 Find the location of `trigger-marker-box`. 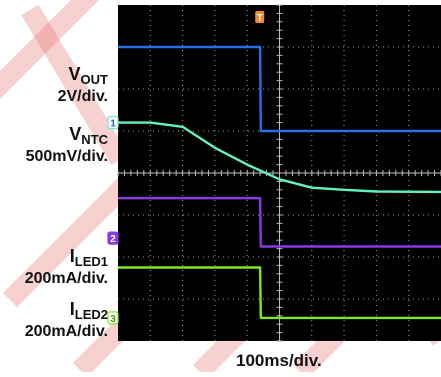

trigger-marker-box is located at coordinates (260, 17).